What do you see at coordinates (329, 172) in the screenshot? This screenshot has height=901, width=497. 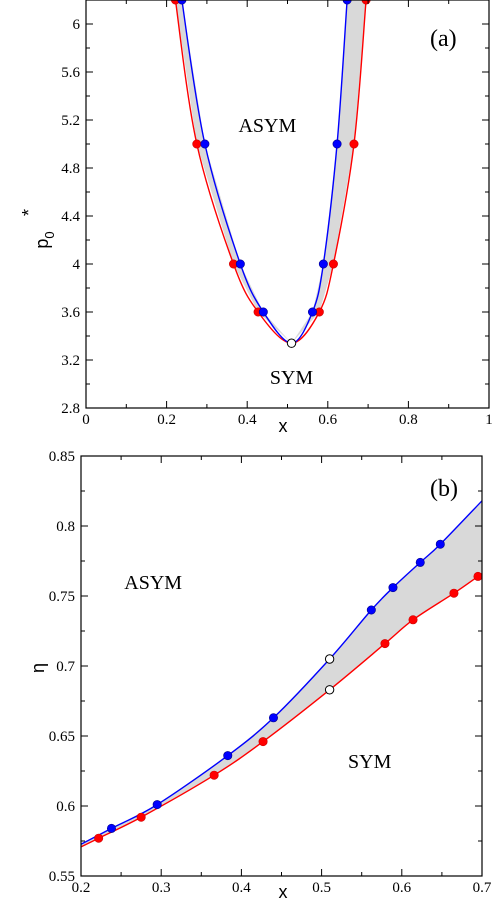 I see `shaded-region-right` at bounding box center [329, 172].